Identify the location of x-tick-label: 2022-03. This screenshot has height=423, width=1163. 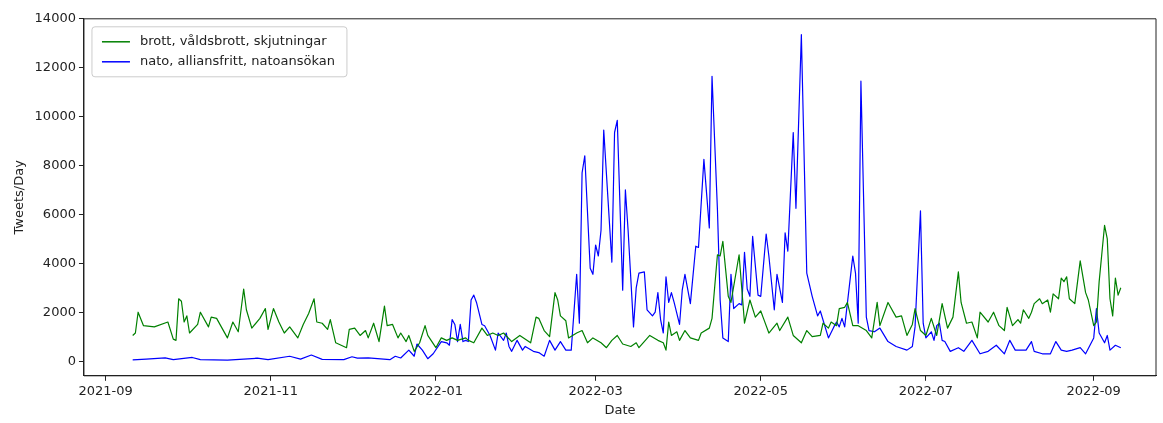
(595, 390).